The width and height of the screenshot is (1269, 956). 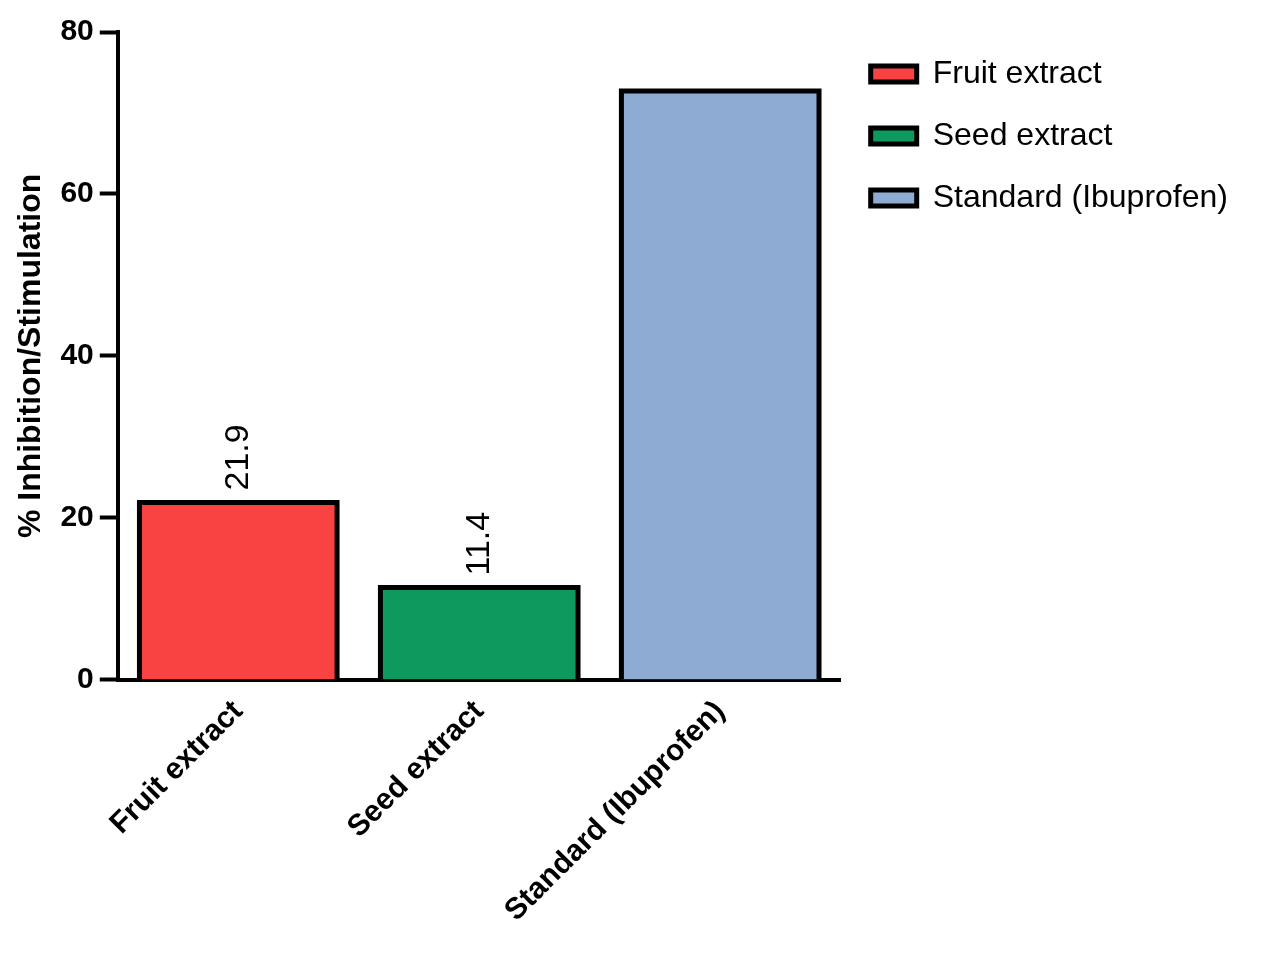 I want to click on y-tick-label: 60, so click(x=77, y=192).